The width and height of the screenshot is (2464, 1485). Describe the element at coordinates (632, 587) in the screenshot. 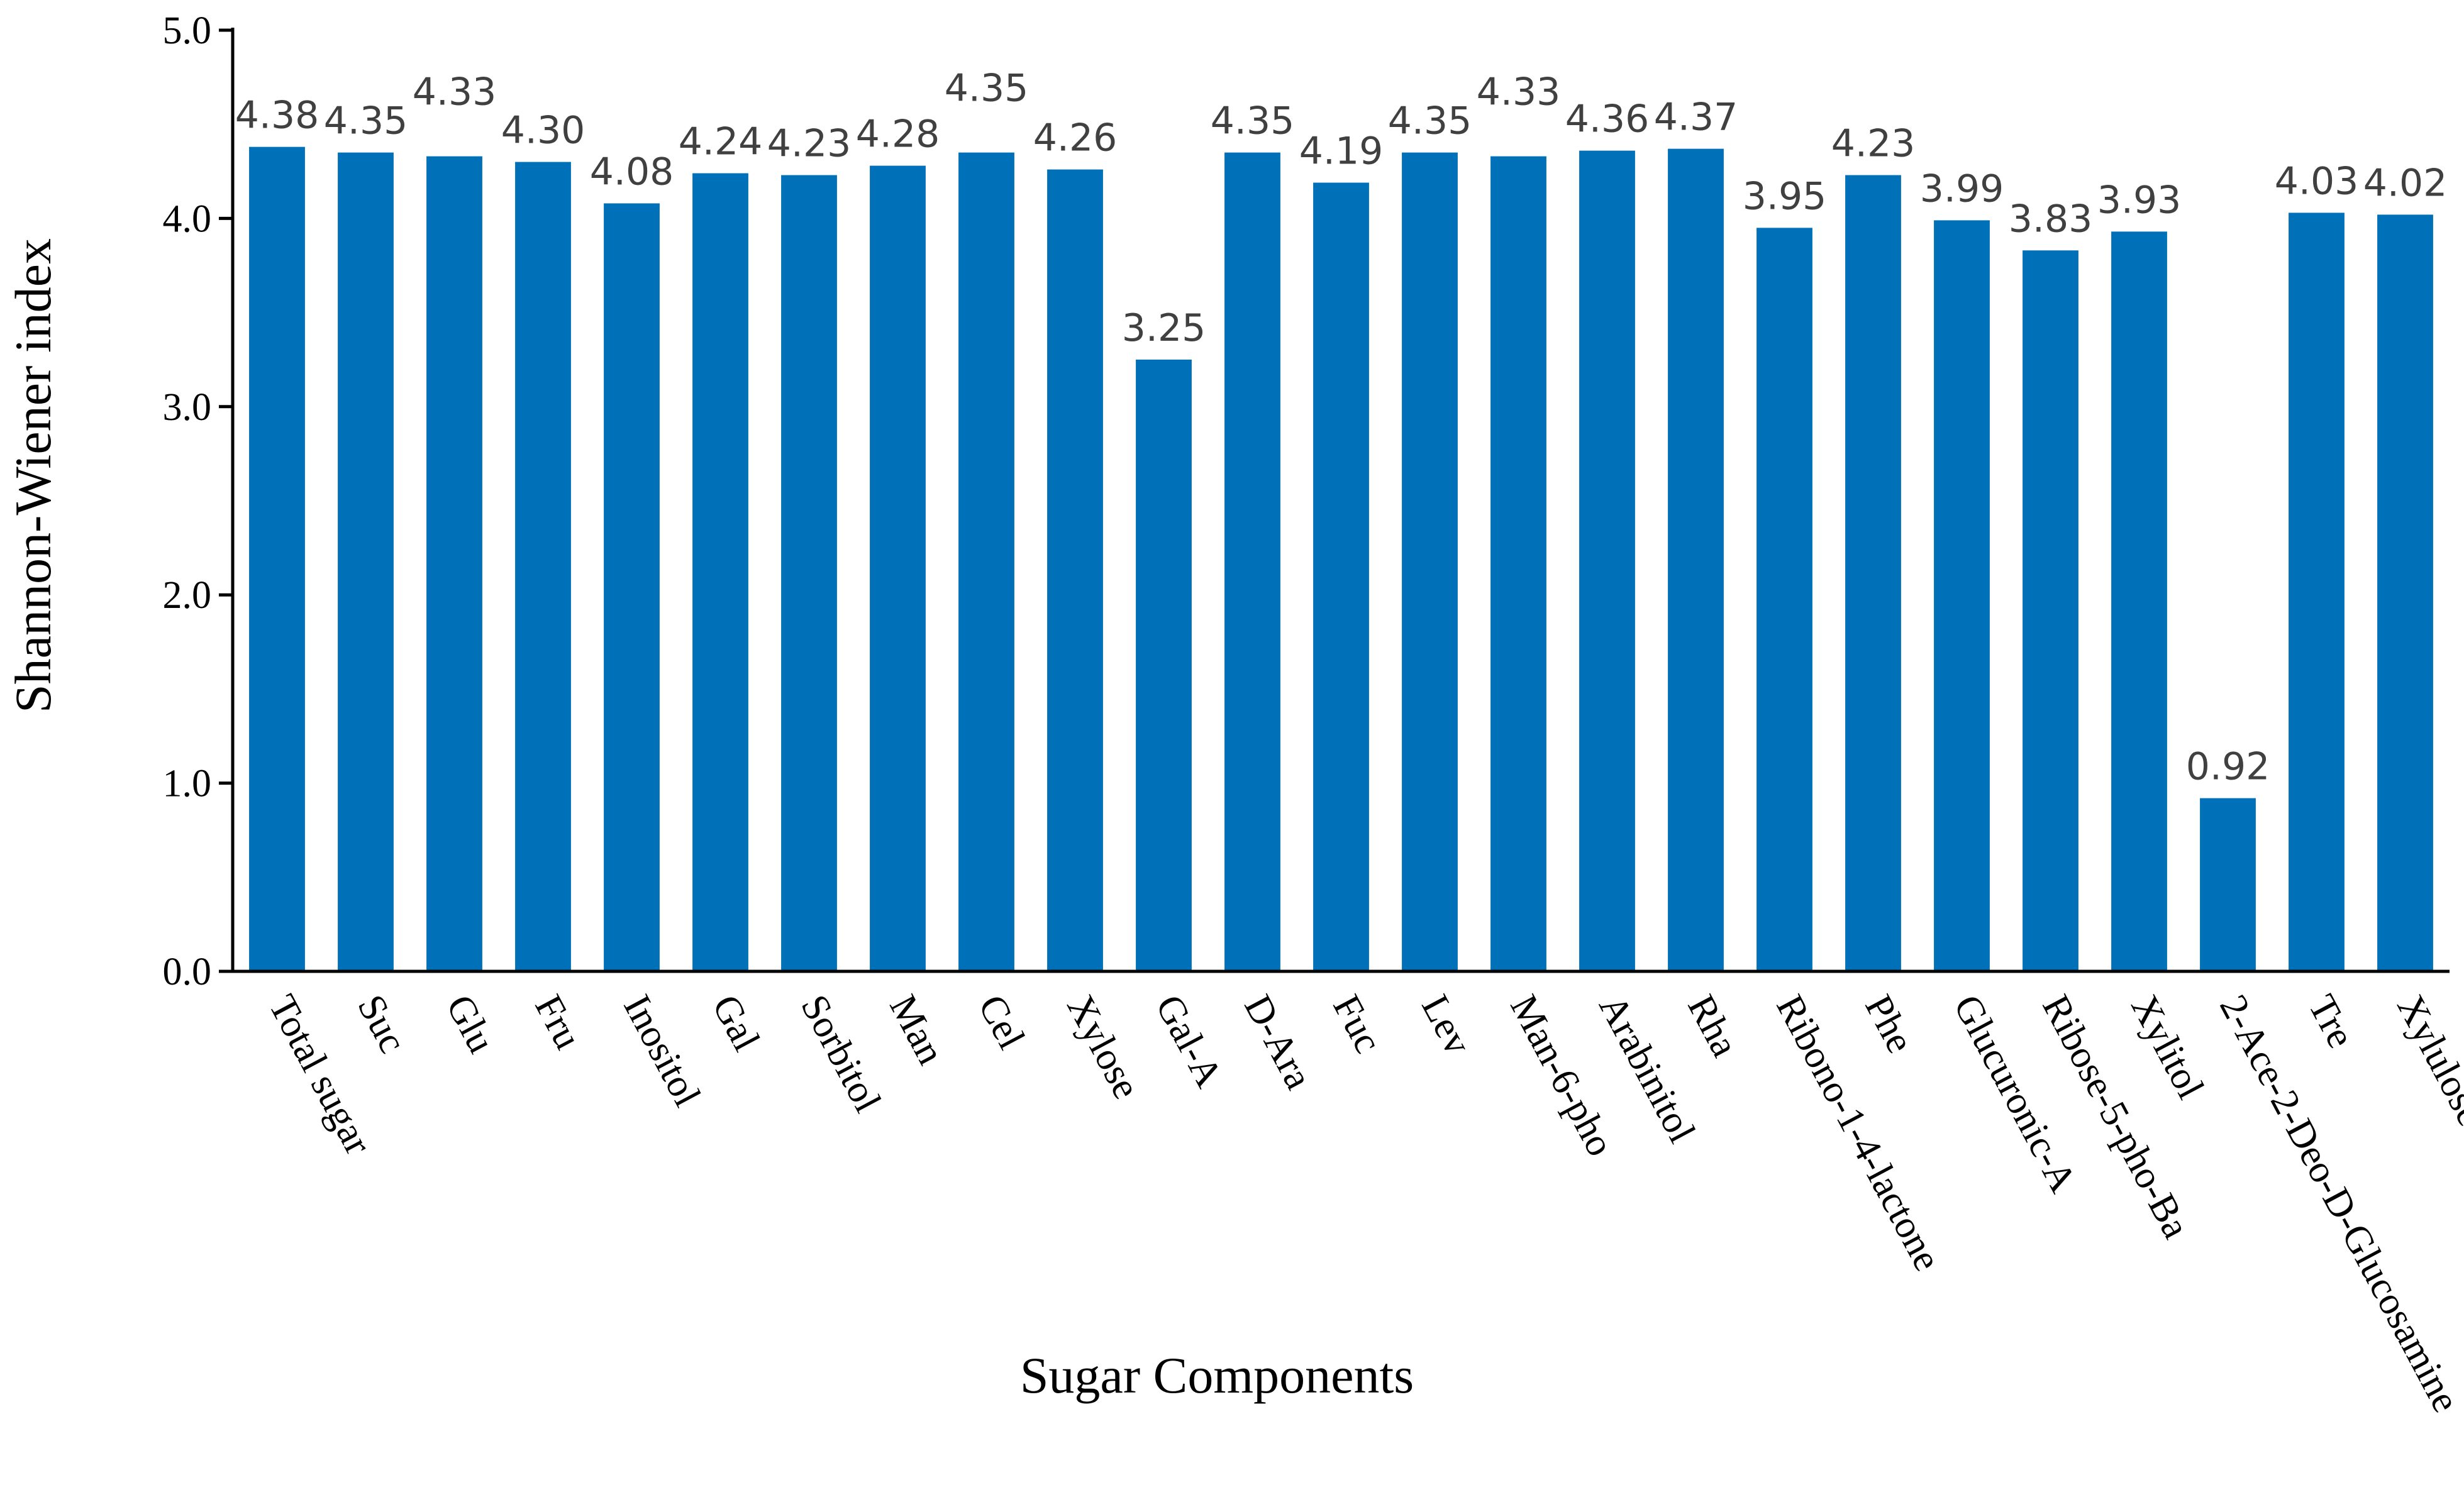

I see `bar-inositol` at that location.